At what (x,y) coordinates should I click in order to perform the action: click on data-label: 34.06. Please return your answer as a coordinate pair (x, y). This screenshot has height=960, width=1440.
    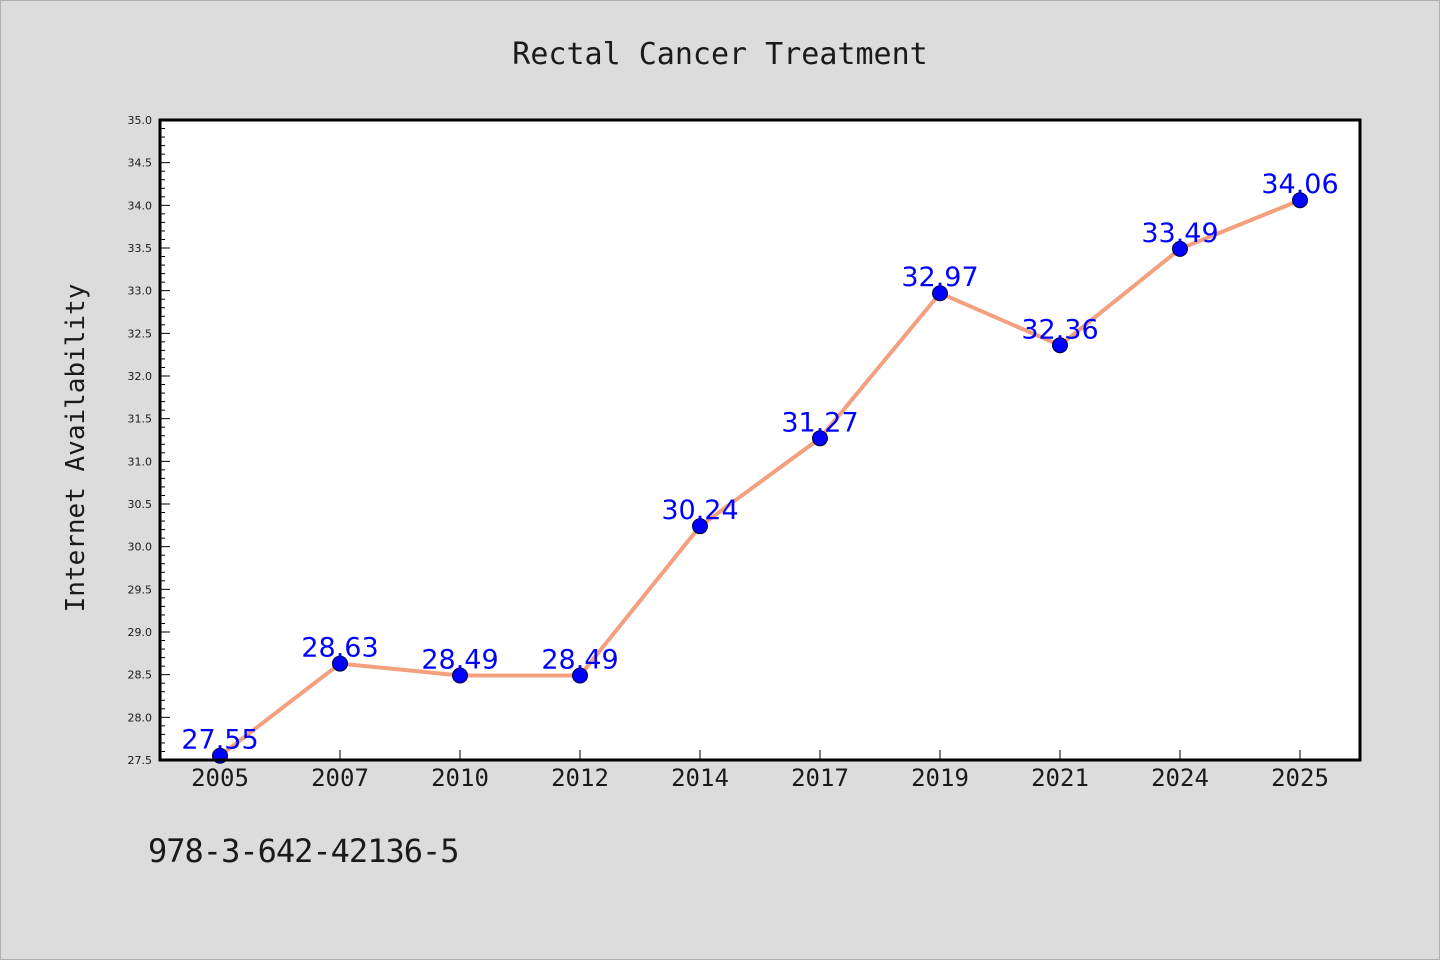
    Looking at the image, I should click on (1299, 184).